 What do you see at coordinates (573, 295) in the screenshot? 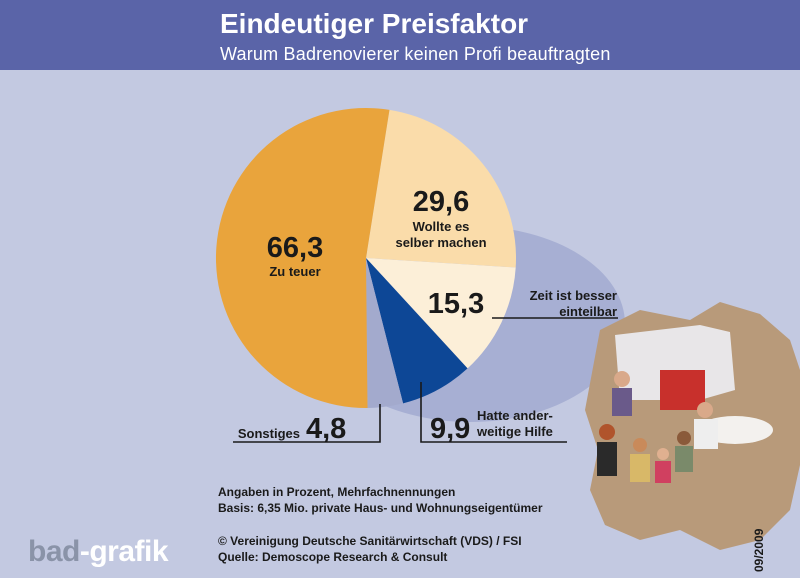
I see `category-label-zeit-1: Zeit ist besser` at bounding box center [573, 295].